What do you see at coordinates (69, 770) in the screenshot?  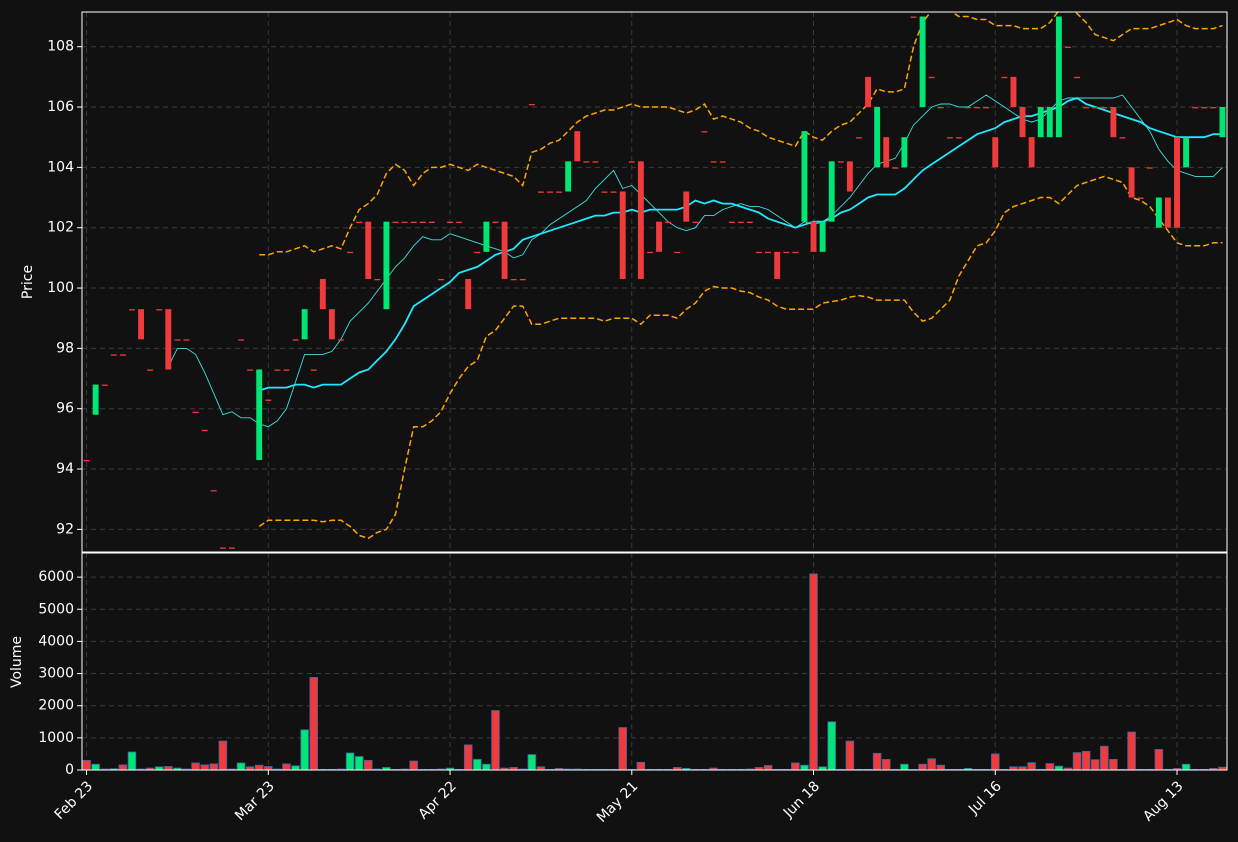 I see `y-tick-label: 0` at bounding box center [69, 770].